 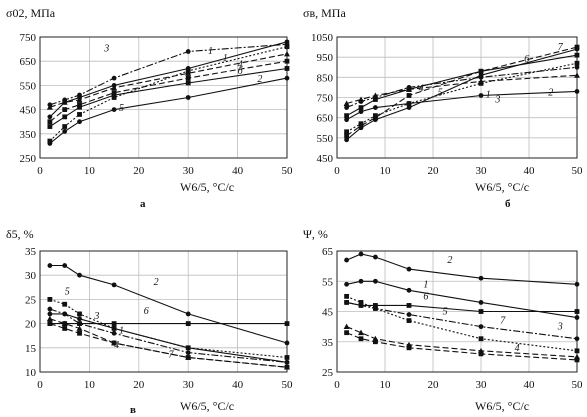 I want to click on y-tick-label: 850, so click(x=325, y=78).